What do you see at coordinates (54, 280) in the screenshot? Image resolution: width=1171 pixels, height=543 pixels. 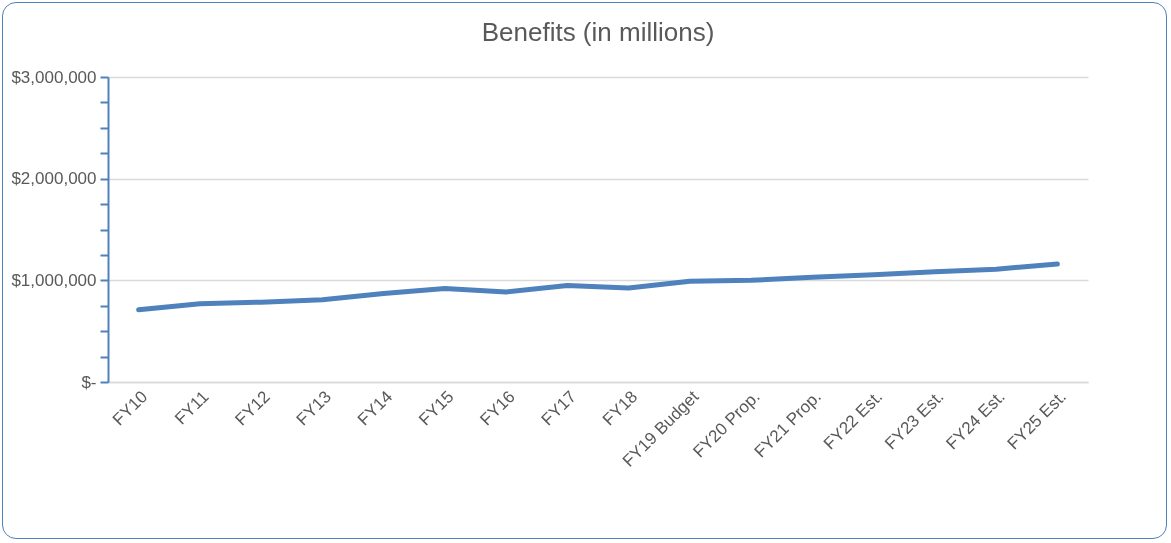 I see `y-tick-label: $1,000,000` at bounding box center [54, 280].